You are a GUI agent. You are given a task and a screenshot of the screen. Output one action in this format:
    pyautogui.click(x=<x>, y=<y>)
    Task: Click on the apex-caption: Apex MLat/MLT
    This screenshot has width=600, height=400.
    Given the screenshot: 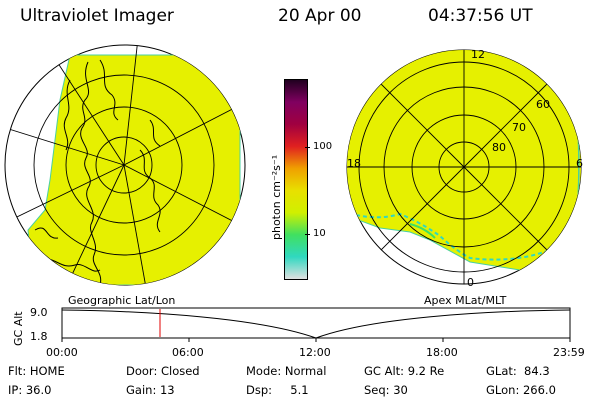 What is the action you would take?
    pyautogui.click(x=465, y=300)
    